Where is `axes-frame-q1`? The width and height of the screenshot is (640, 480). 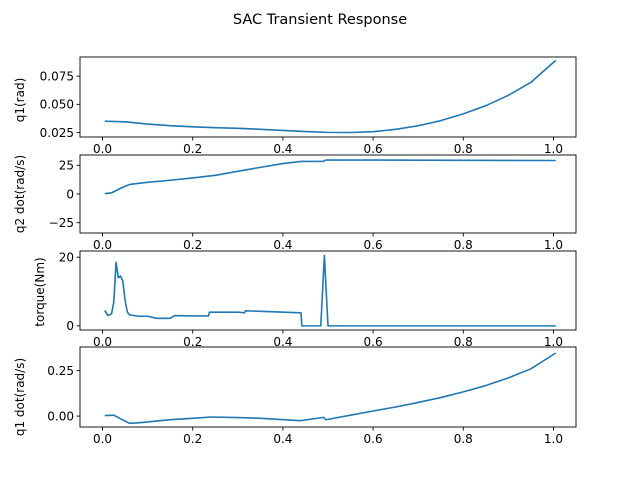 axes-frame-q1 is located at coordinates (328, 97).